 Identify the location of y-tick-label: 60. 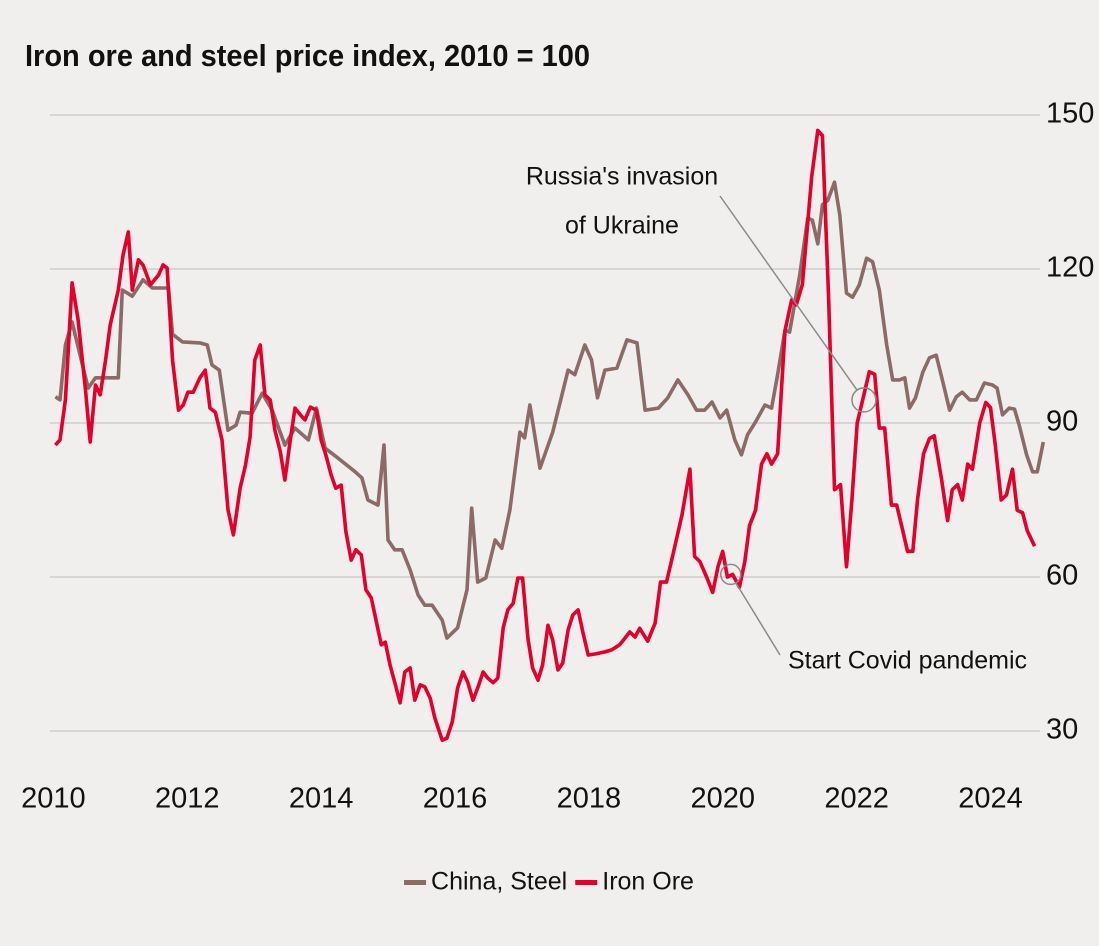
(1062, 576).